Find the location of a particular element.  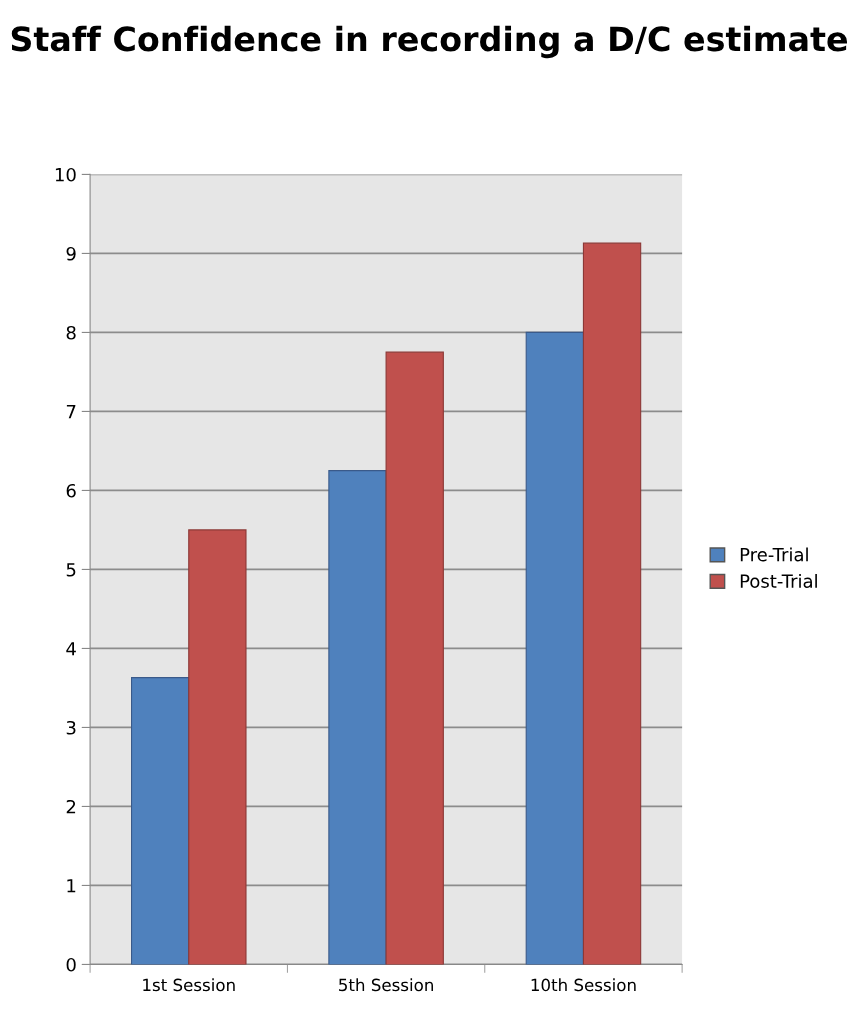

y-tick-label: 4 is located at coordinates (71, 649).